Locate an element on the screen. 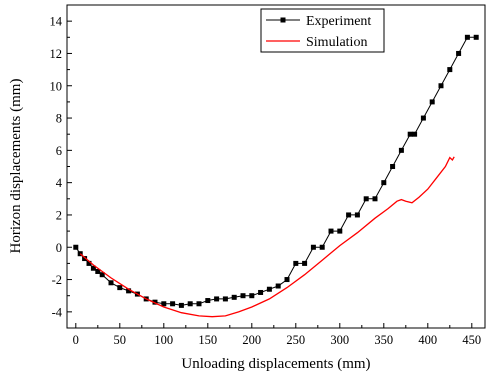 This screenshot has height=376, width=490. y-tick-label: 12 is located at coordinates (56, 54).